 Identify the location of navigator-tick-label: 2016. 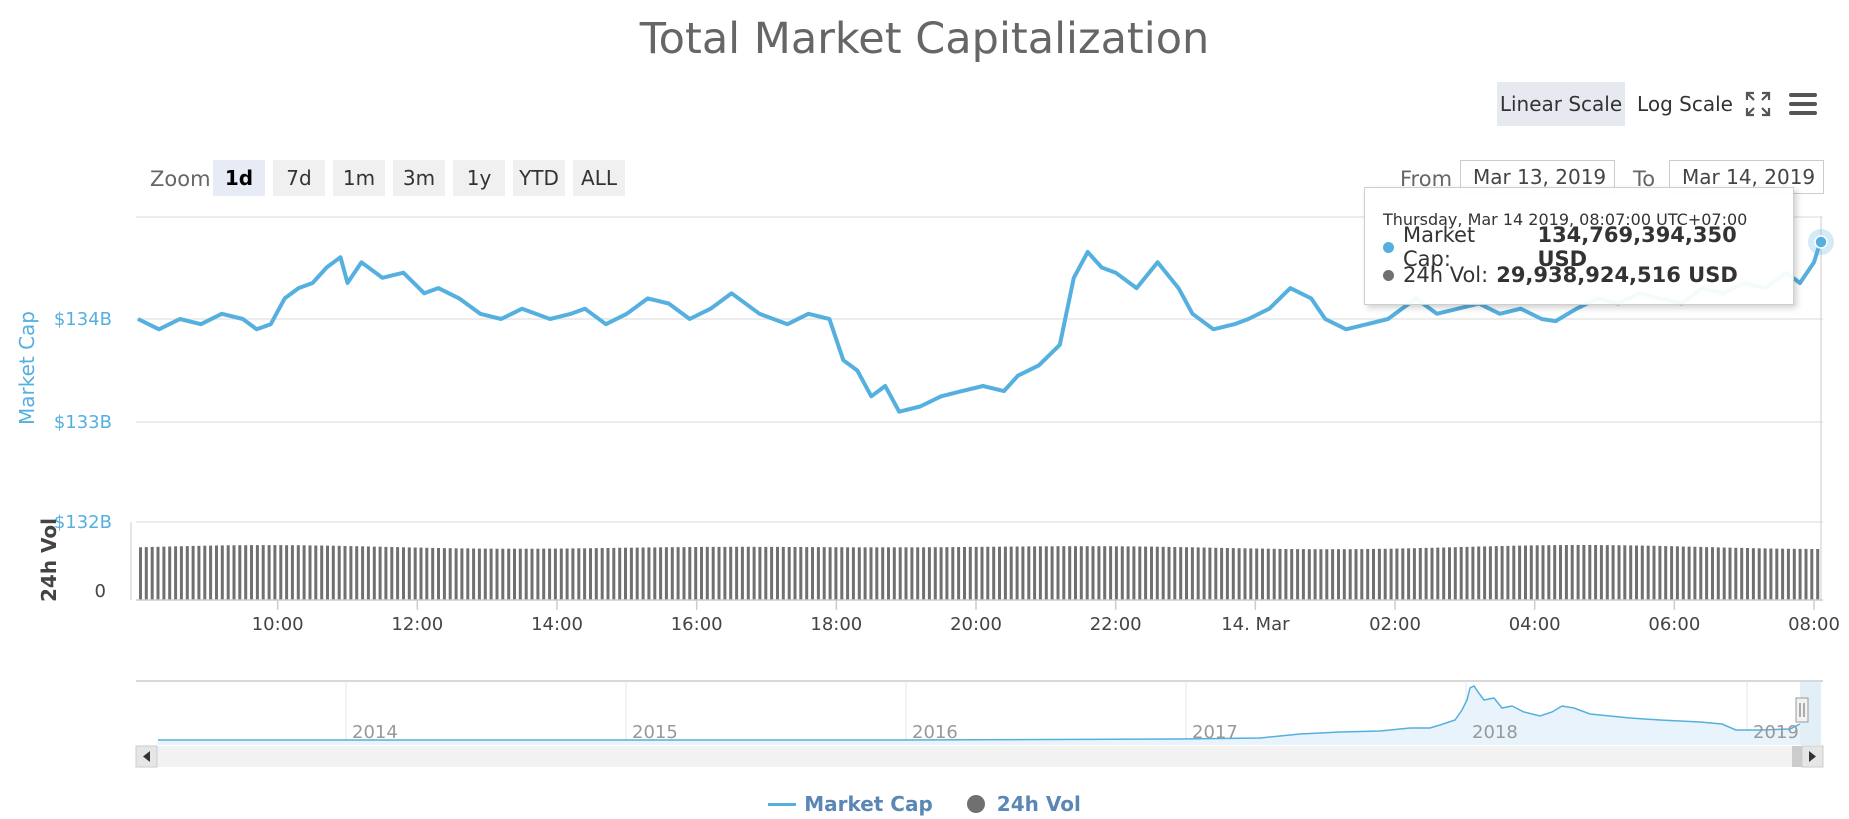
(935, 732).